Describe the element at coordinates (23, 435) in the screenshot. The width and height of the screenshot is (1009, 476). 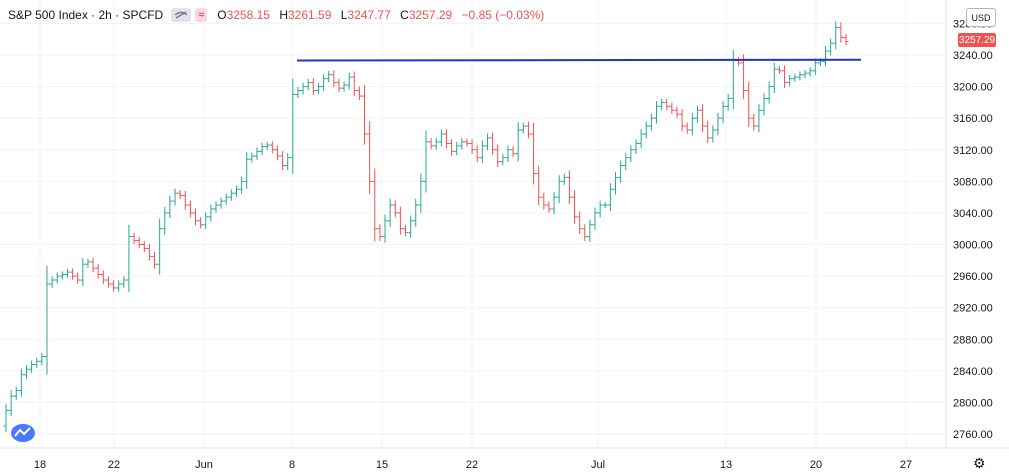
I see `tradingview-logo-icon` at that location.